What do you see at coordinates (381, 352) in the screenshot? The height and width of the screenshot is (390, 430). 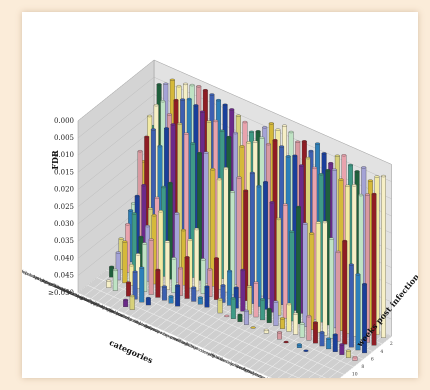 I see `week-label: 4` at bounding box center [381, 352].